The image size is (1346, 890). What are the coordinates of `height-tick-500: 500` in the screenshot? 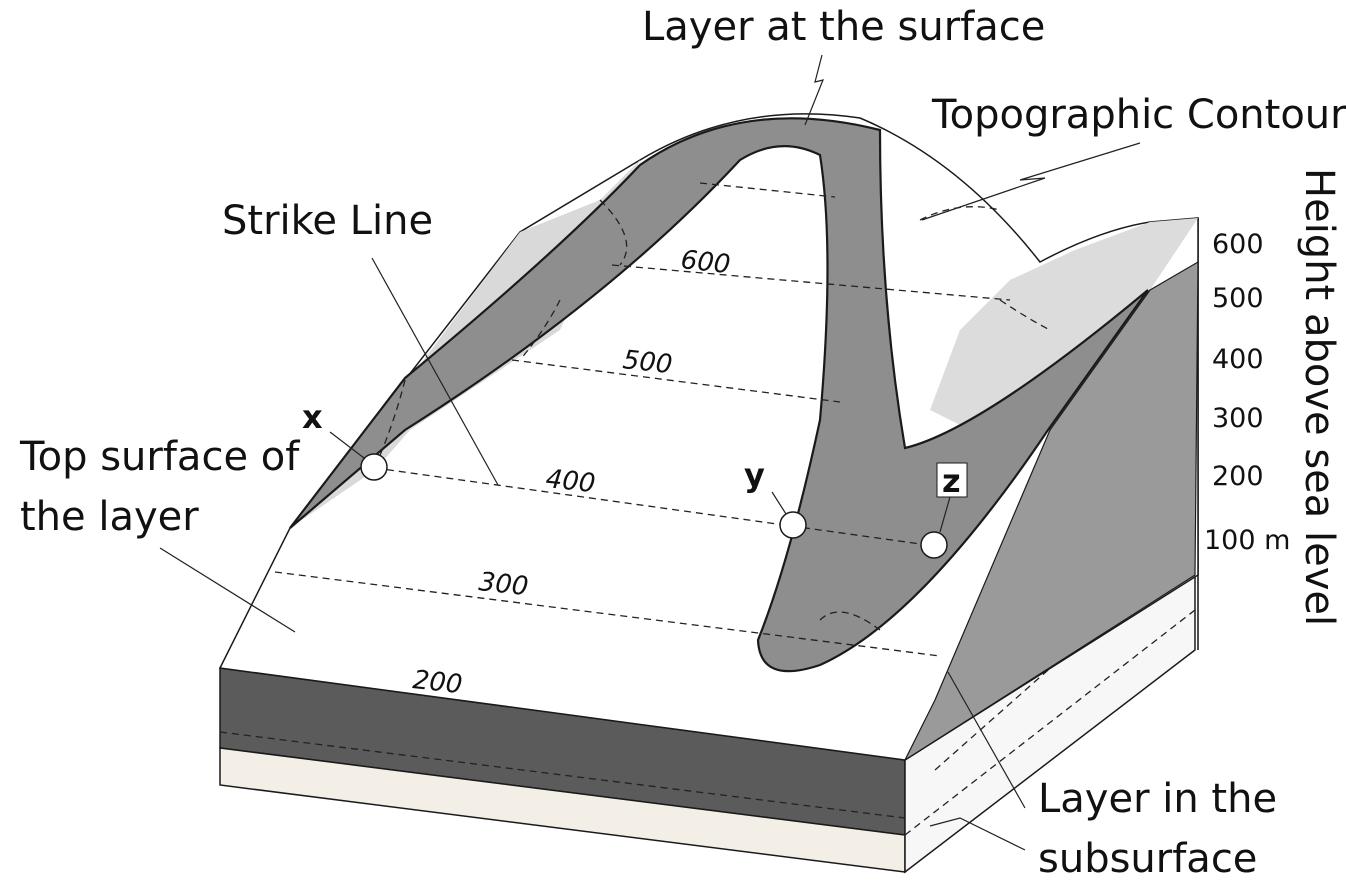 It's located at (1238, 298).